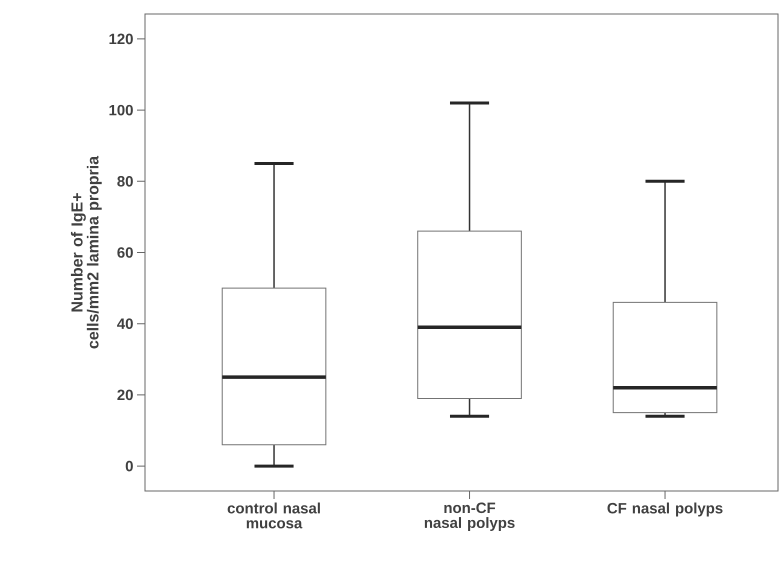  What do you see at coordinates (665, 509) in the screenshot?
I see `x-tick-label: CF nasal polyps` at bounding box center [665, 509].